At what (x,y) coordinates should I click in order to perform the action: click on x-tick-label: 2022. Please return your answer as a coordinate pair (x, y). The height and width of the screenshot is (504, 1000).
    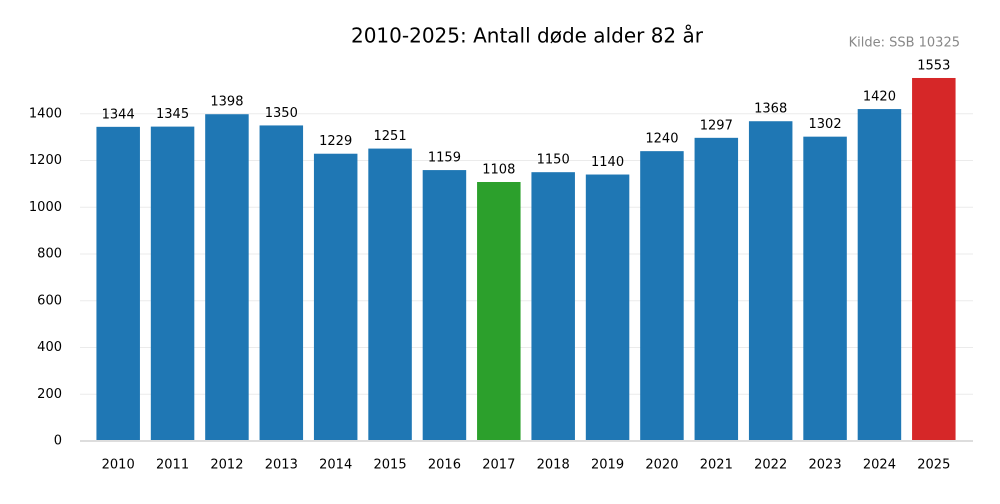
    Looking at the image, I should click on (770, 465).